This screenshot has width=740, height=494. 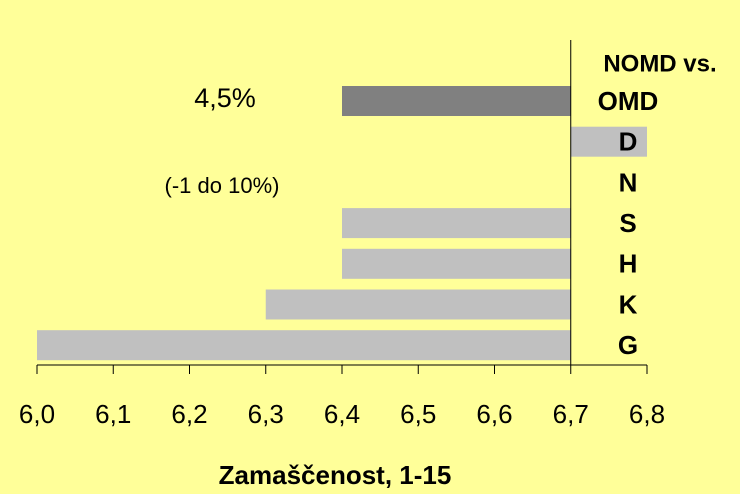 I want to click on x-tick-label: 6,3, so click(x=266, y=414).